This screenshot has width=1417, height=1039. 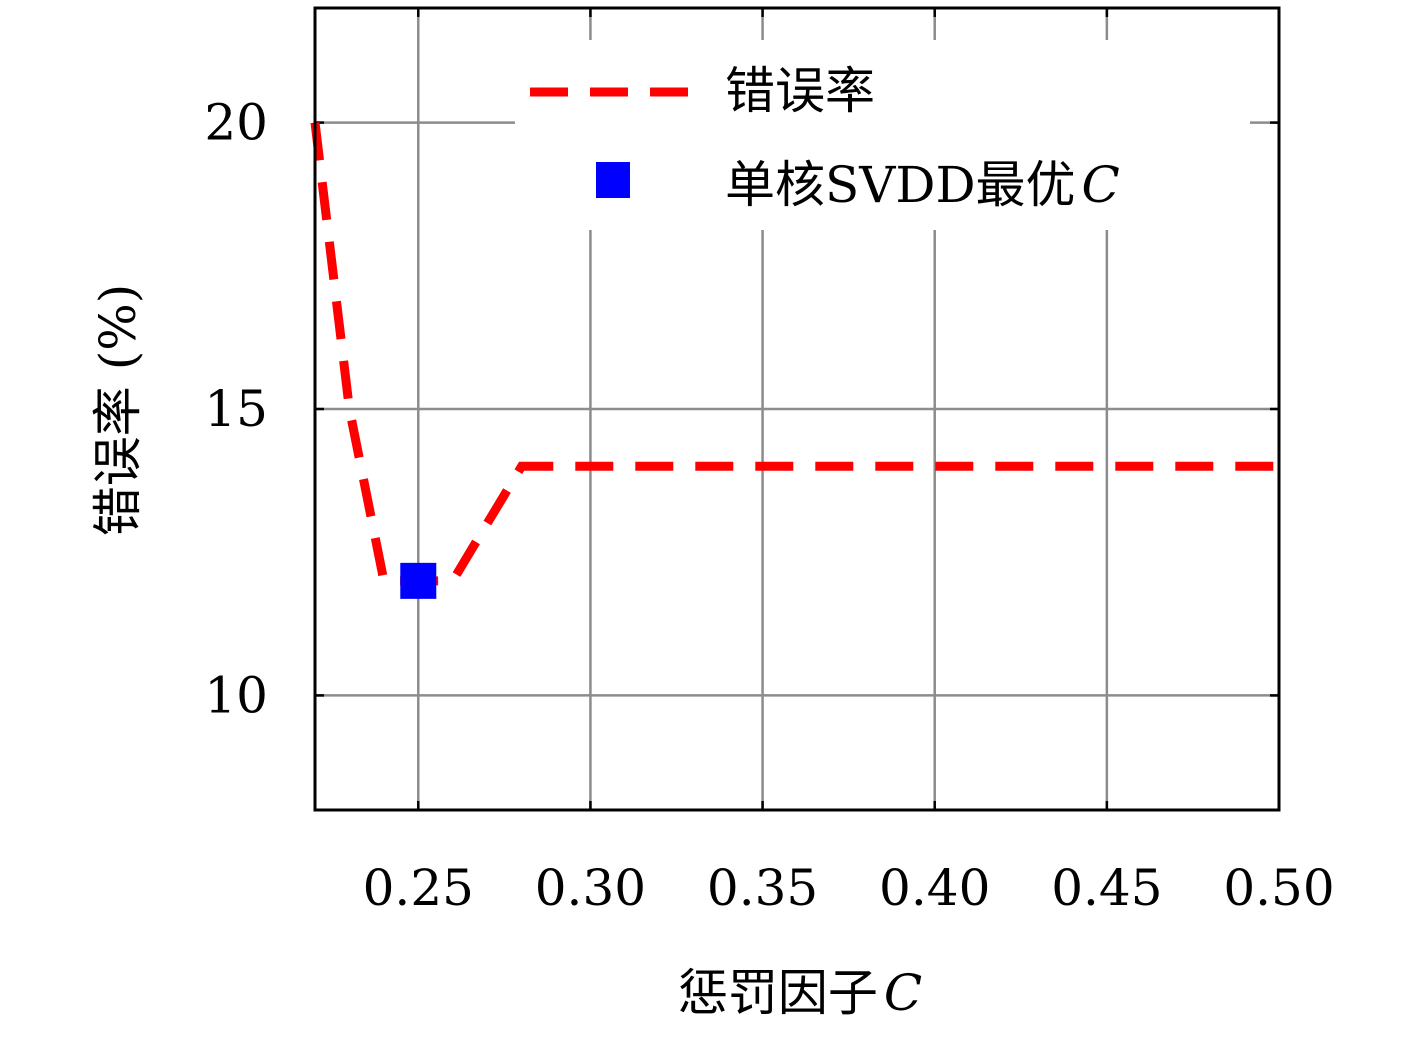 I want to click on legend-marker-swatch, so click(x=613, y=180).